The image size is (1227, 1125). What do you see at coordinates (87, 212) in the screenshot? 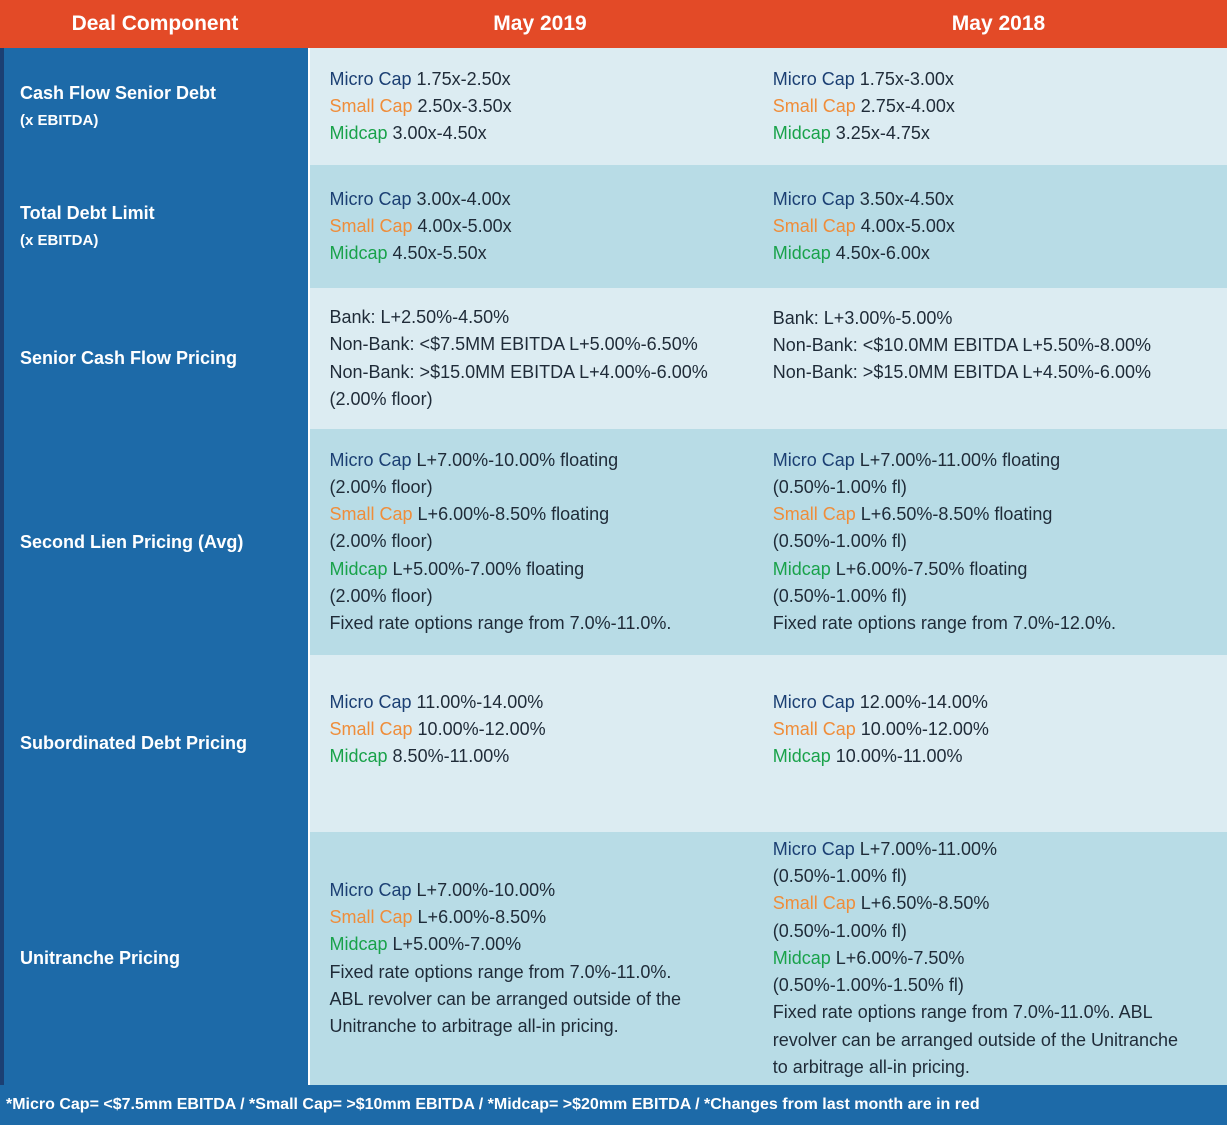
I see `row-title: Total Debt Limit` at bounding box center [87, 212].